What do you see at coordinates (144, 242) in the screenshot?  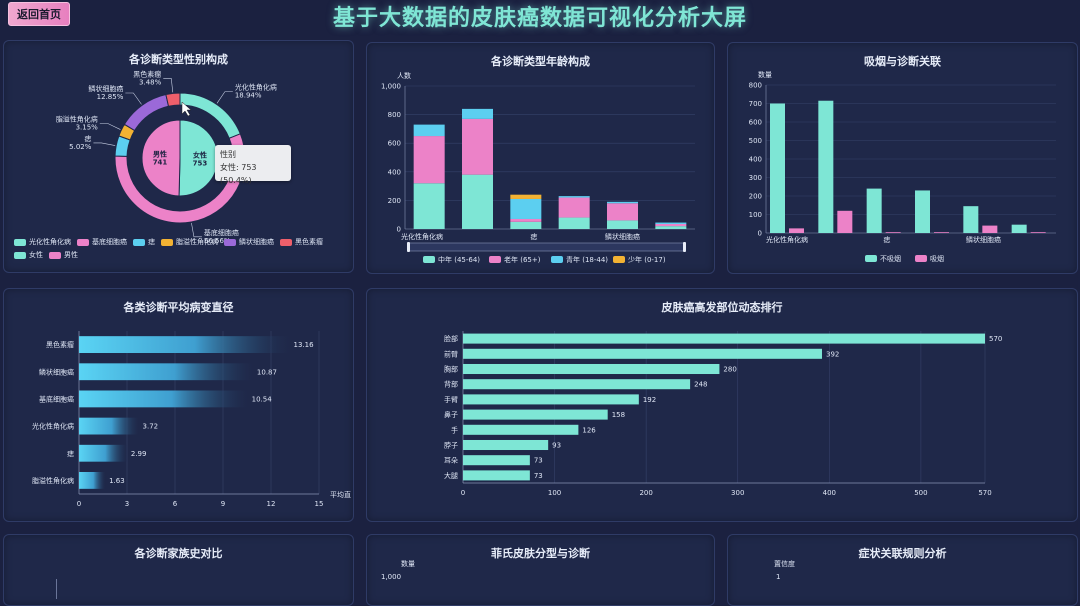 I see `legend-item: 痣` at bounding box center [144, 242].